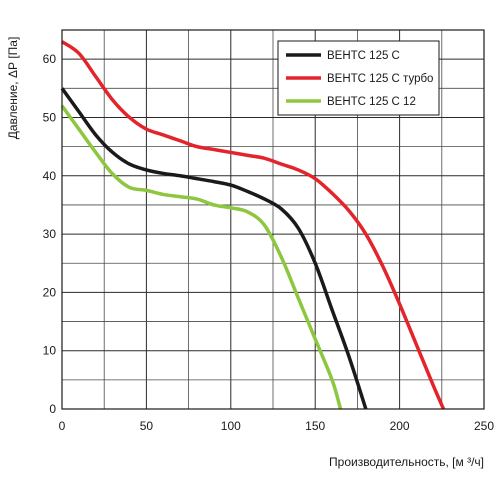 This screenshot has width=500, height=500. What do you see at coordinates (363, 56) in the screenshot?
I see `legend-label-ventz-125-c: ВЕНТС 125 С` at bounding box center [363, 56].